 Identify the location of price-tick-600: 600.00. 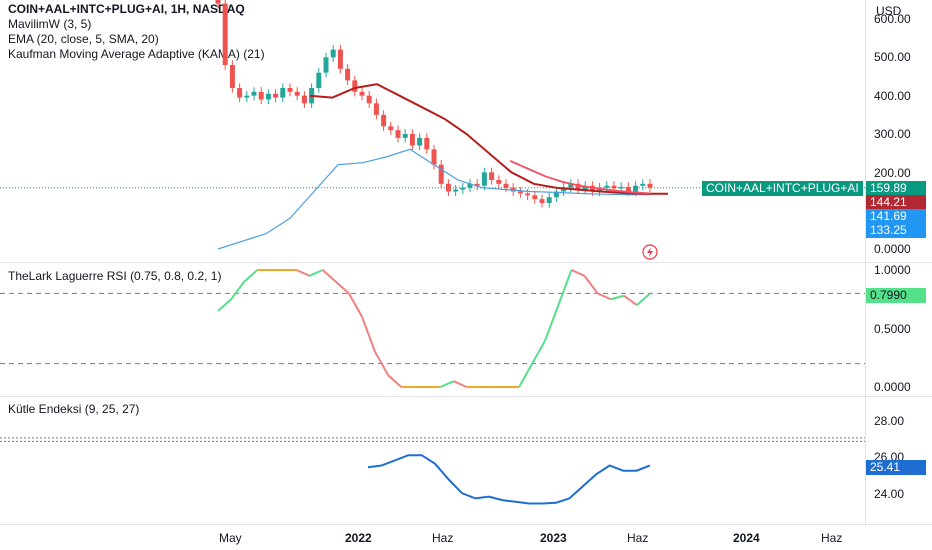
(892, 19).